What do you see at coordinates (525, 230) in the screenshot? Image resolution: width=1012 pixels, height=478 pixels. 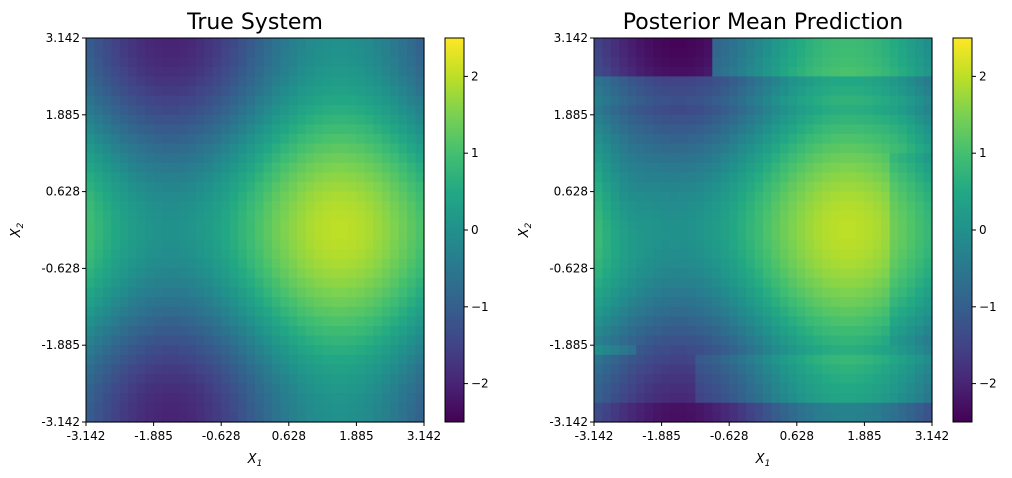 I see `y-axis-label: X2` at bounding box center [525, 230].